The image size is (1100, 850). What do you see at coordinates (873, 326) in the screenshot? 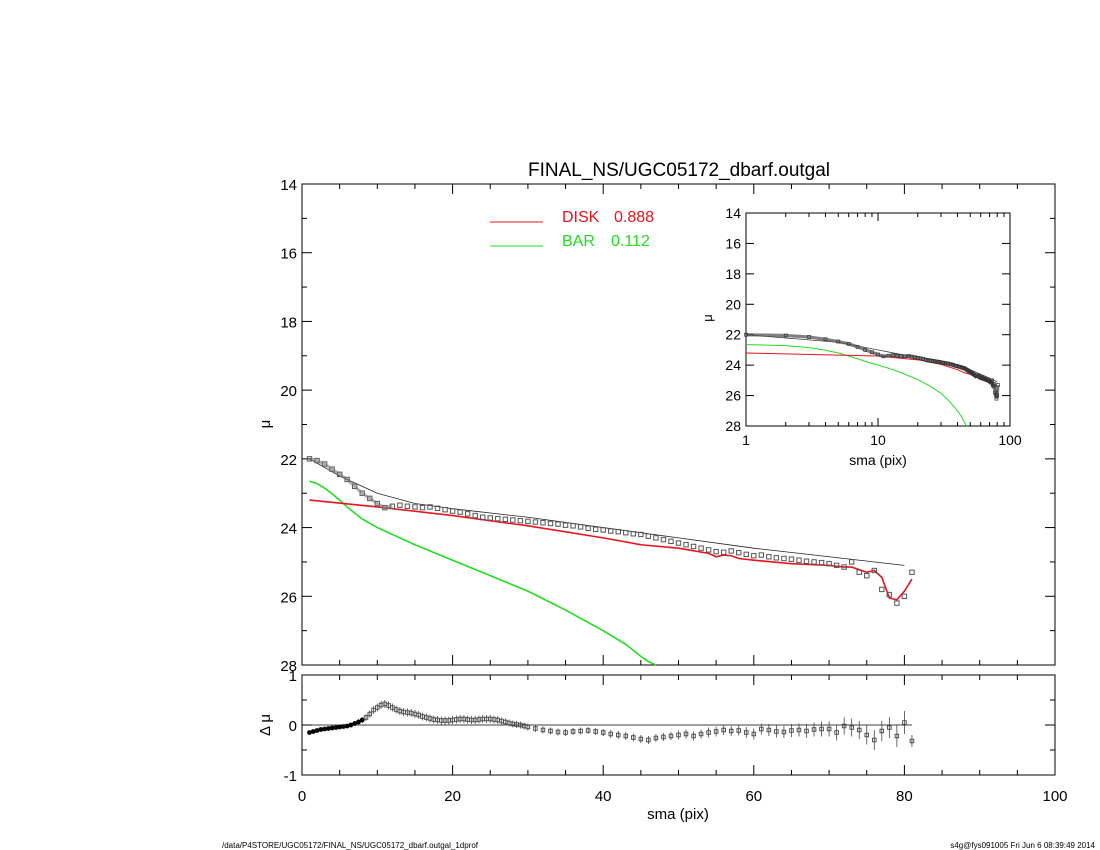
I see `inset-log-plot: 14 16 18 20 22 24 26 281 10 100` at bounding box center [873, 326].